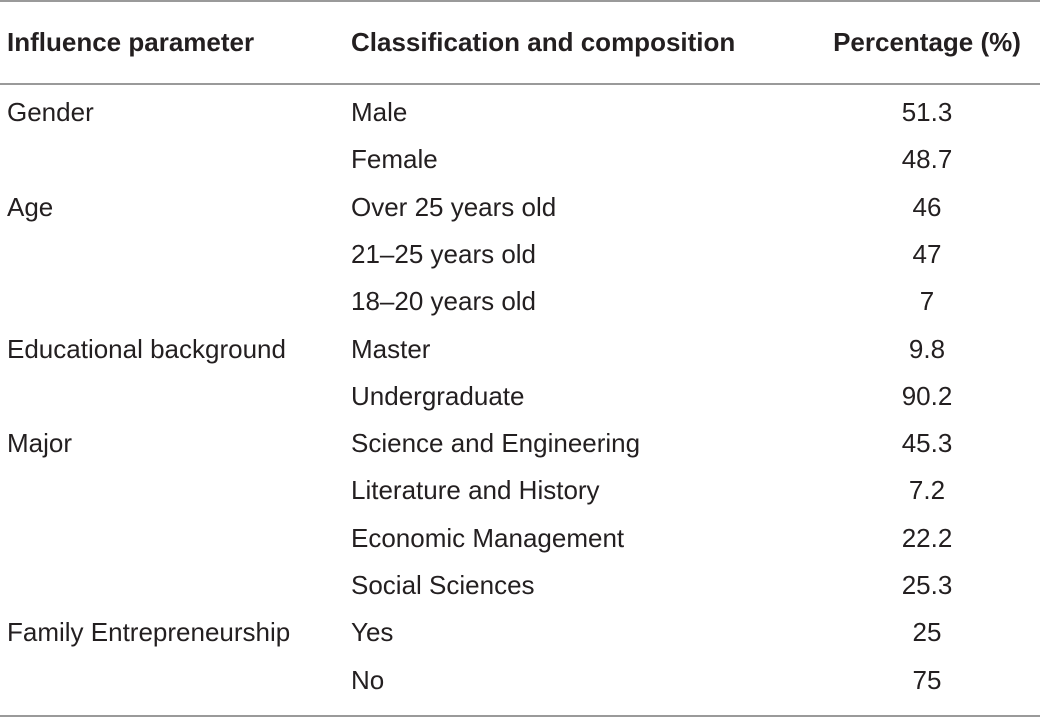  What do you see at coordinates (520, 1) in the screenshot?
I see `top-rule` at bounding box center [520, 1].